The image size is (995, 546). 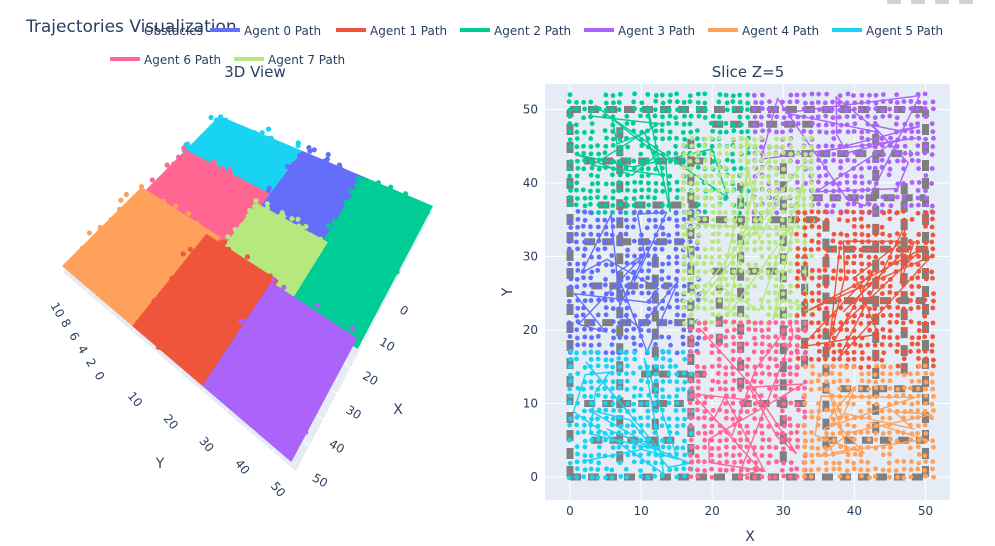 What do you see at coordinates (942, 2) in the screenshot?
I see `pan-icon` at bounding box center [942, 2].